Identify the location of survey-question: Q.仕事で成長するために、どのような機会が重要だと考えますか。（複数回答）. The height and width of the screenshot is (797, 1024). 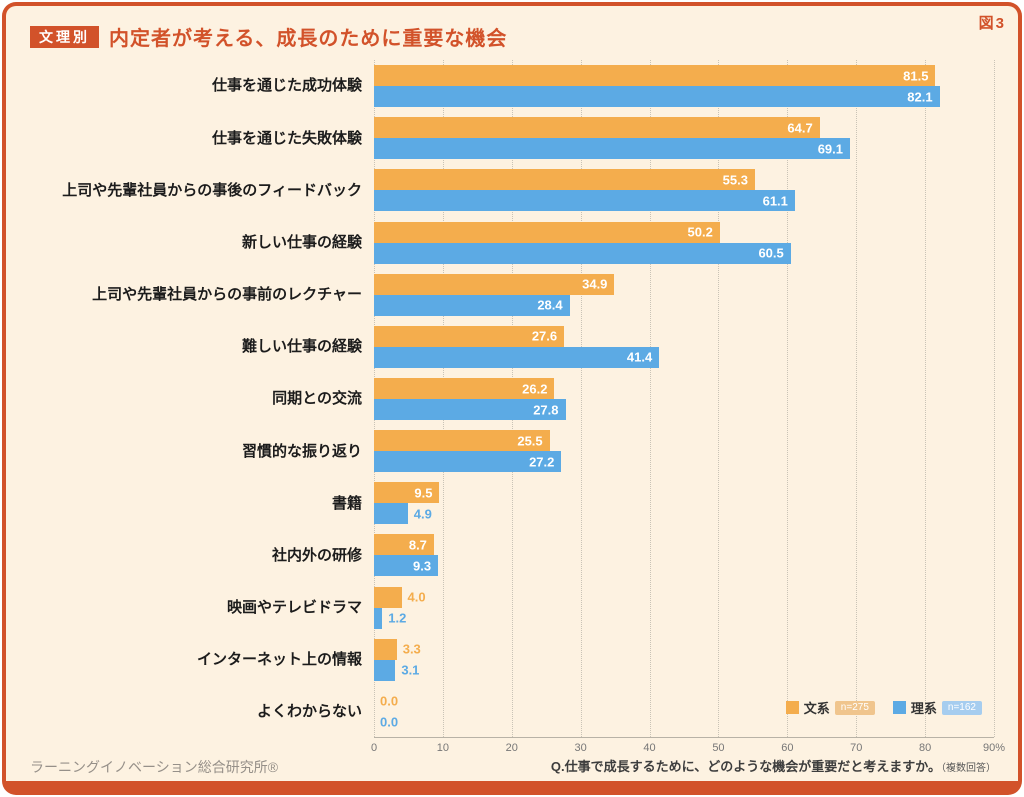
(773, 765).